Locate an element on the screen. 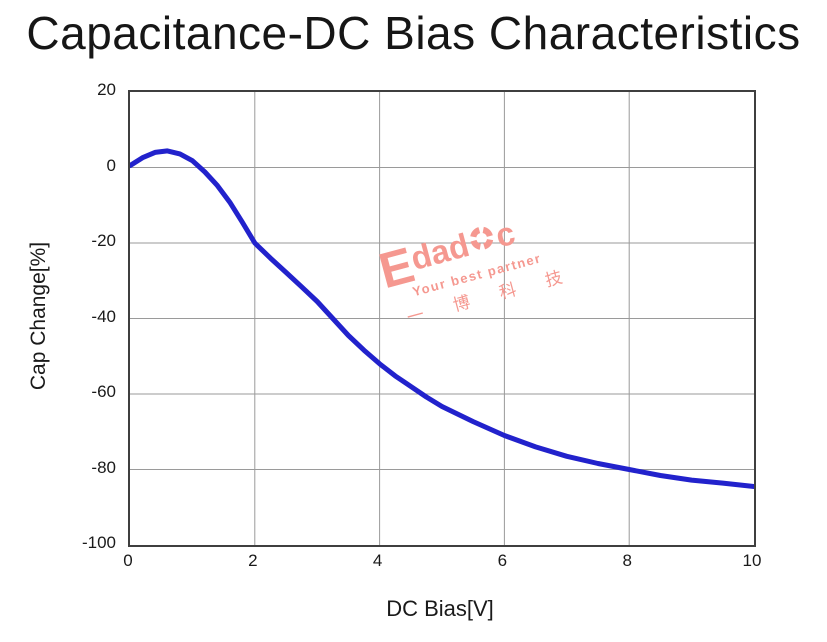 The height and width of the screenshot is (642, 827). x-tick-label: 8 is located at coordinates (627, 560).